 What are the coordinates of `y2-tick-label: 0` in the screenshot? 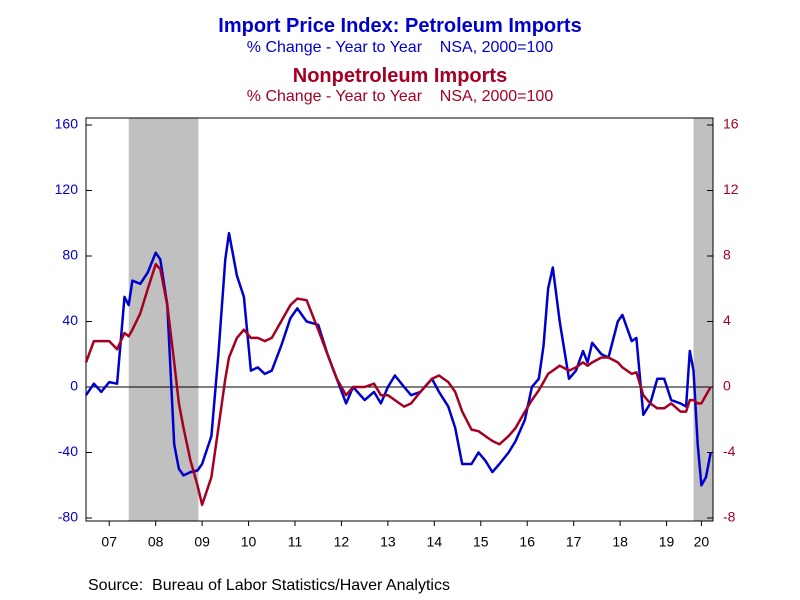 It's located at (727, 386).